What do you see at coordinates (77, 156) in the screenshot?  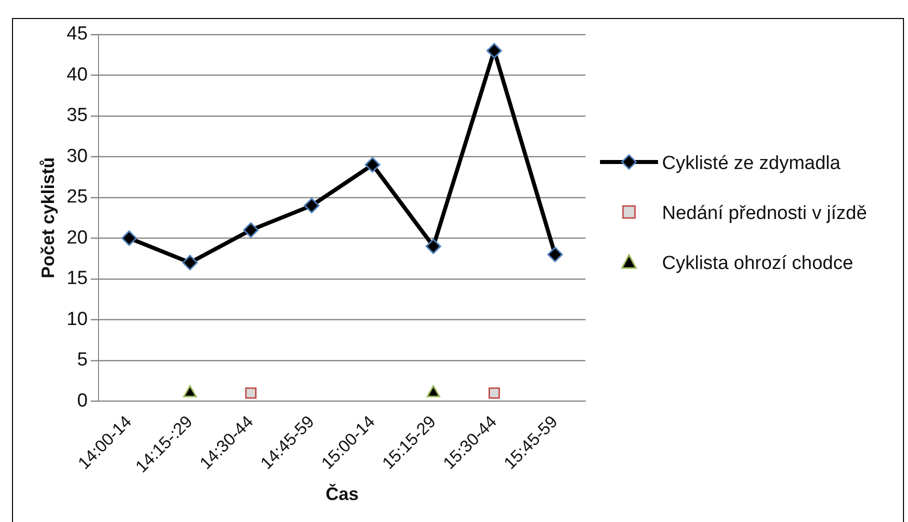 I see `y-tick-label: 30` at bounding box center [77, 156].